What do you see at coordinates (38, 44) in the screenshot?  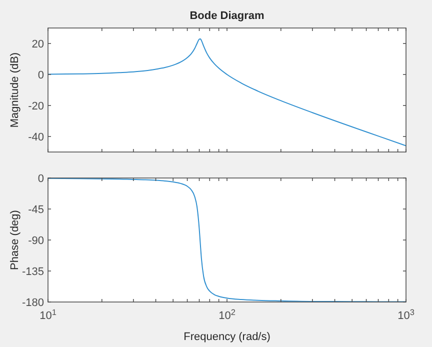 I see `y-tick-label: 20` at bounding box center [38, 44].